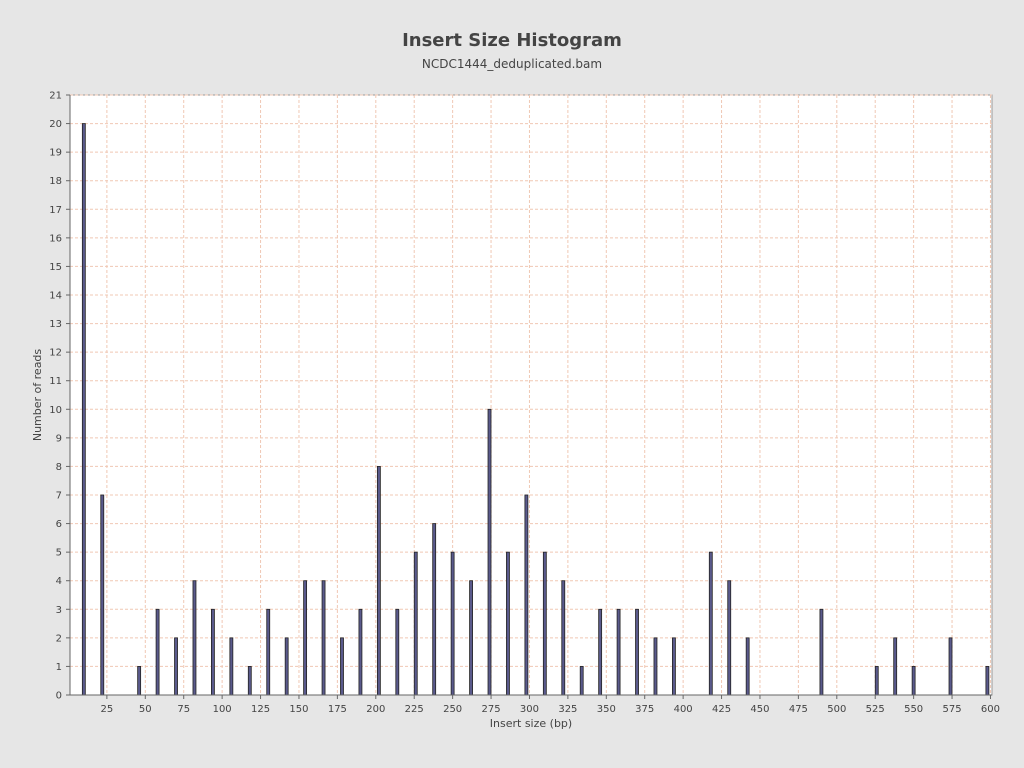 The width and height of the screenshot is (1024, 768). I want to click on y-tick-label: 7, so click(59, 496).